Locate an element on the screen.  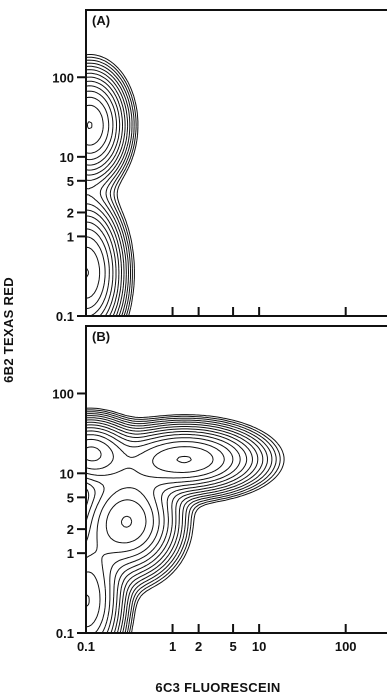
y-axis-title: 6B2 TEXAS RED is located at coordinates (8, 330).